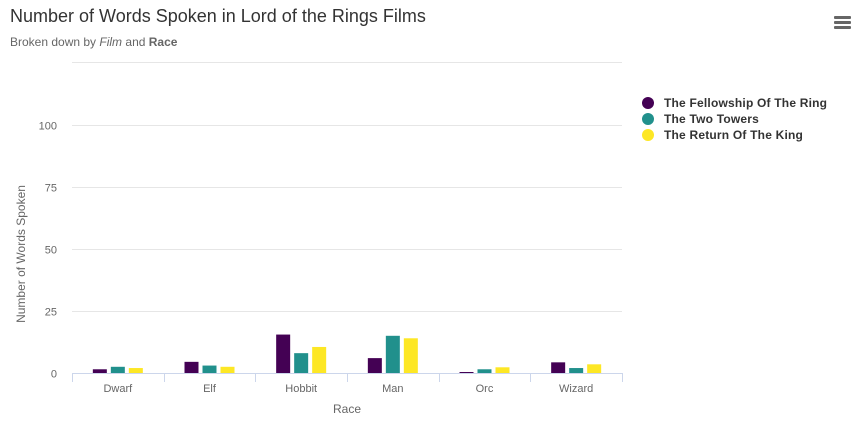 Image resolution: width=864 pixels, height=432 pixels. I want to click on legend-item: The Two Towers, so click(734, 119).